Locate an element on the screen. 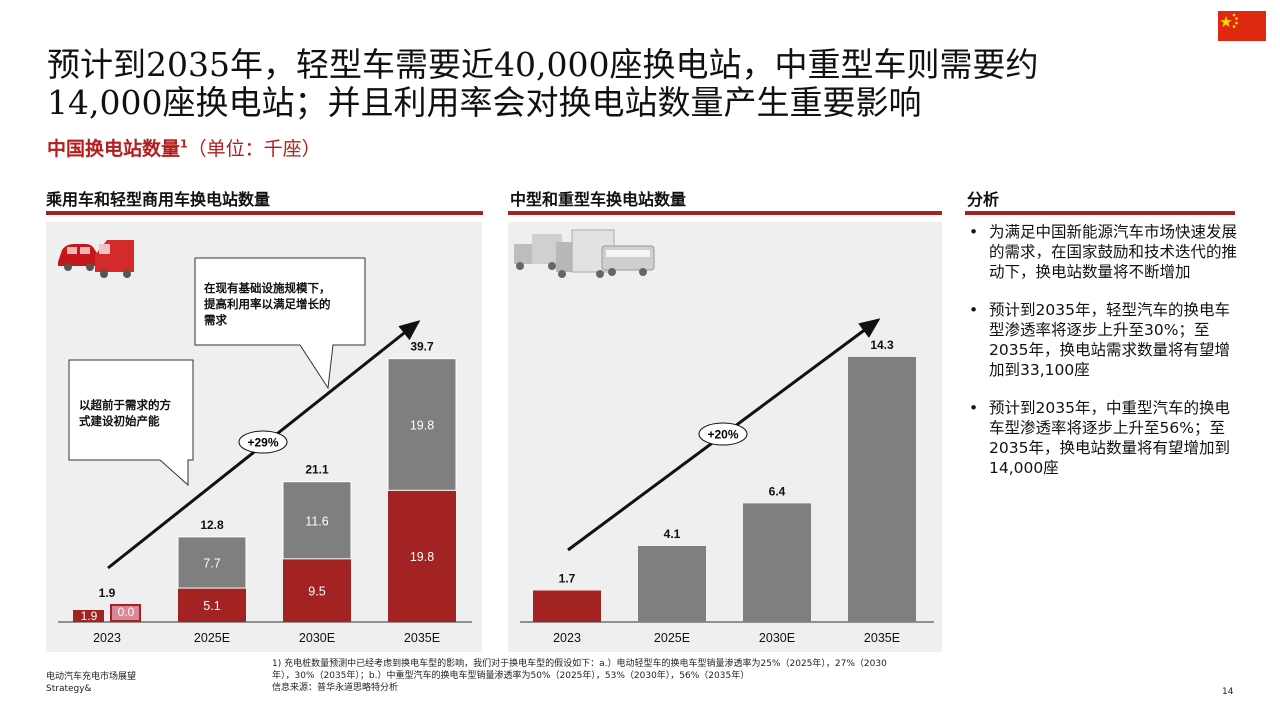 The width and height of the screenshot is (1280, 720). subtitle-text: 中国换电站数量 is located at coordinates (114, 149).